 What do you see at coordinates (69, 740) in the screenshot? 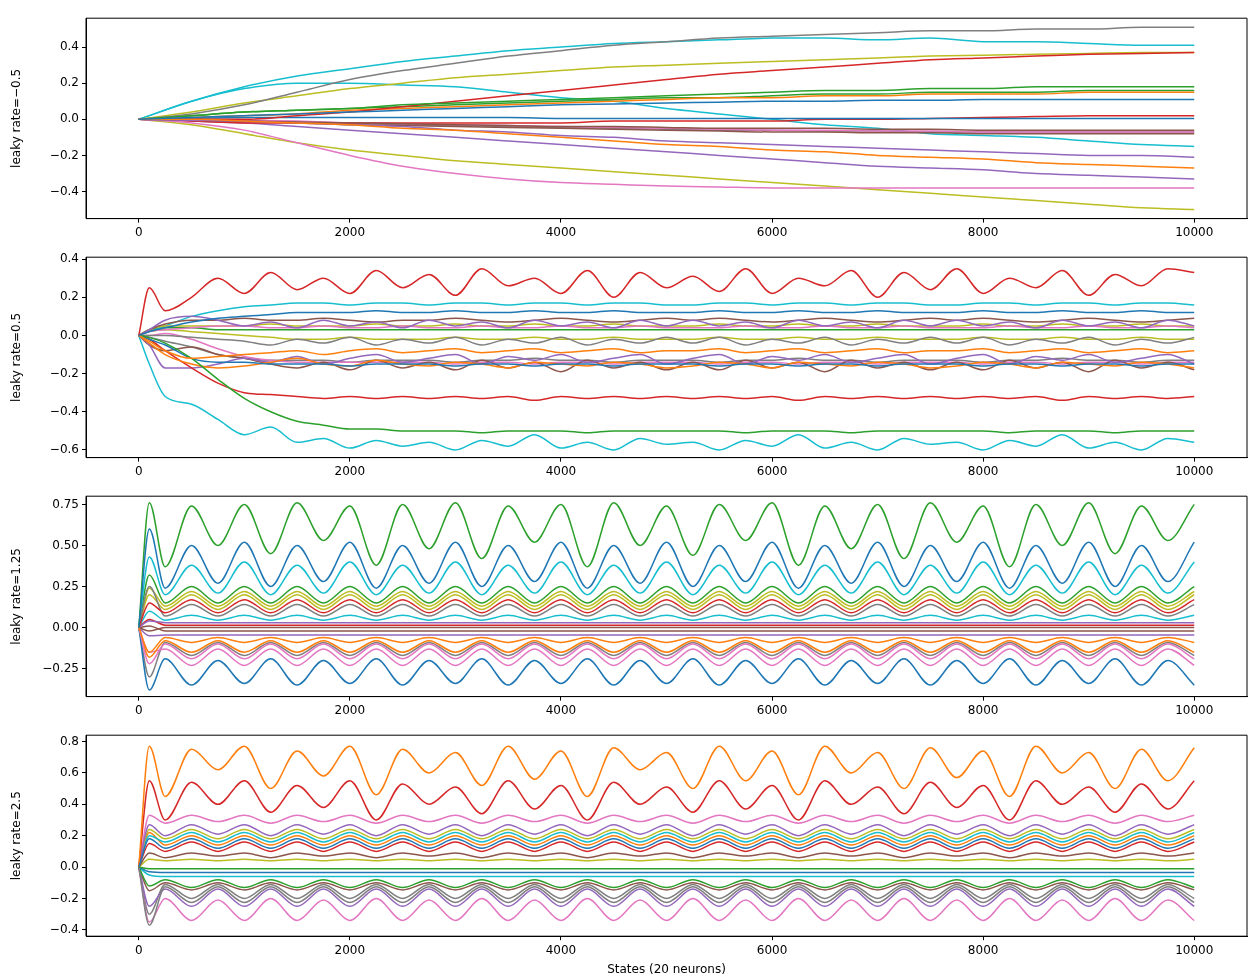
I see `y-tick-label: 0.8` at bounding box center [69, 740].